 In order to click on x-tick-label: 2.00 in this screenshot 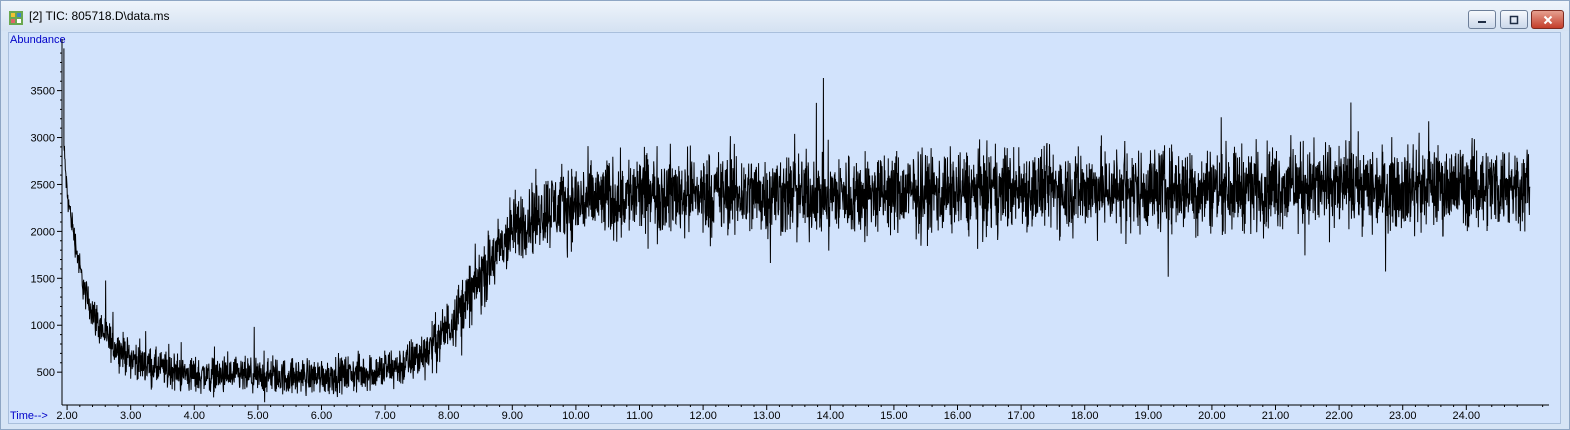, I will do `click(66, 416)`.